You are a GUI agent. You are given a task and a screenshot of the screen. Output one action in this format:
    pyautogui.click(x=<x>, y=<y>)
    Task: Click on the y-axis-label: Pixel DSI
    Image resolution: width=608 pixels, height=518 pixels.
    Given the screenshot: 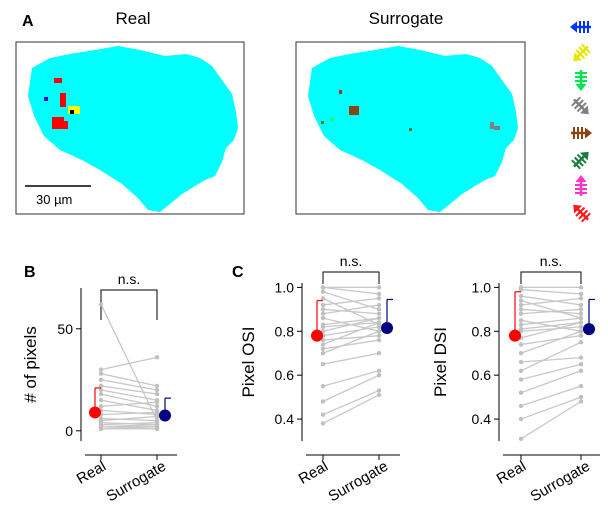 What is the action you would take?
    pyautogui.click(x=440, y=362)
    